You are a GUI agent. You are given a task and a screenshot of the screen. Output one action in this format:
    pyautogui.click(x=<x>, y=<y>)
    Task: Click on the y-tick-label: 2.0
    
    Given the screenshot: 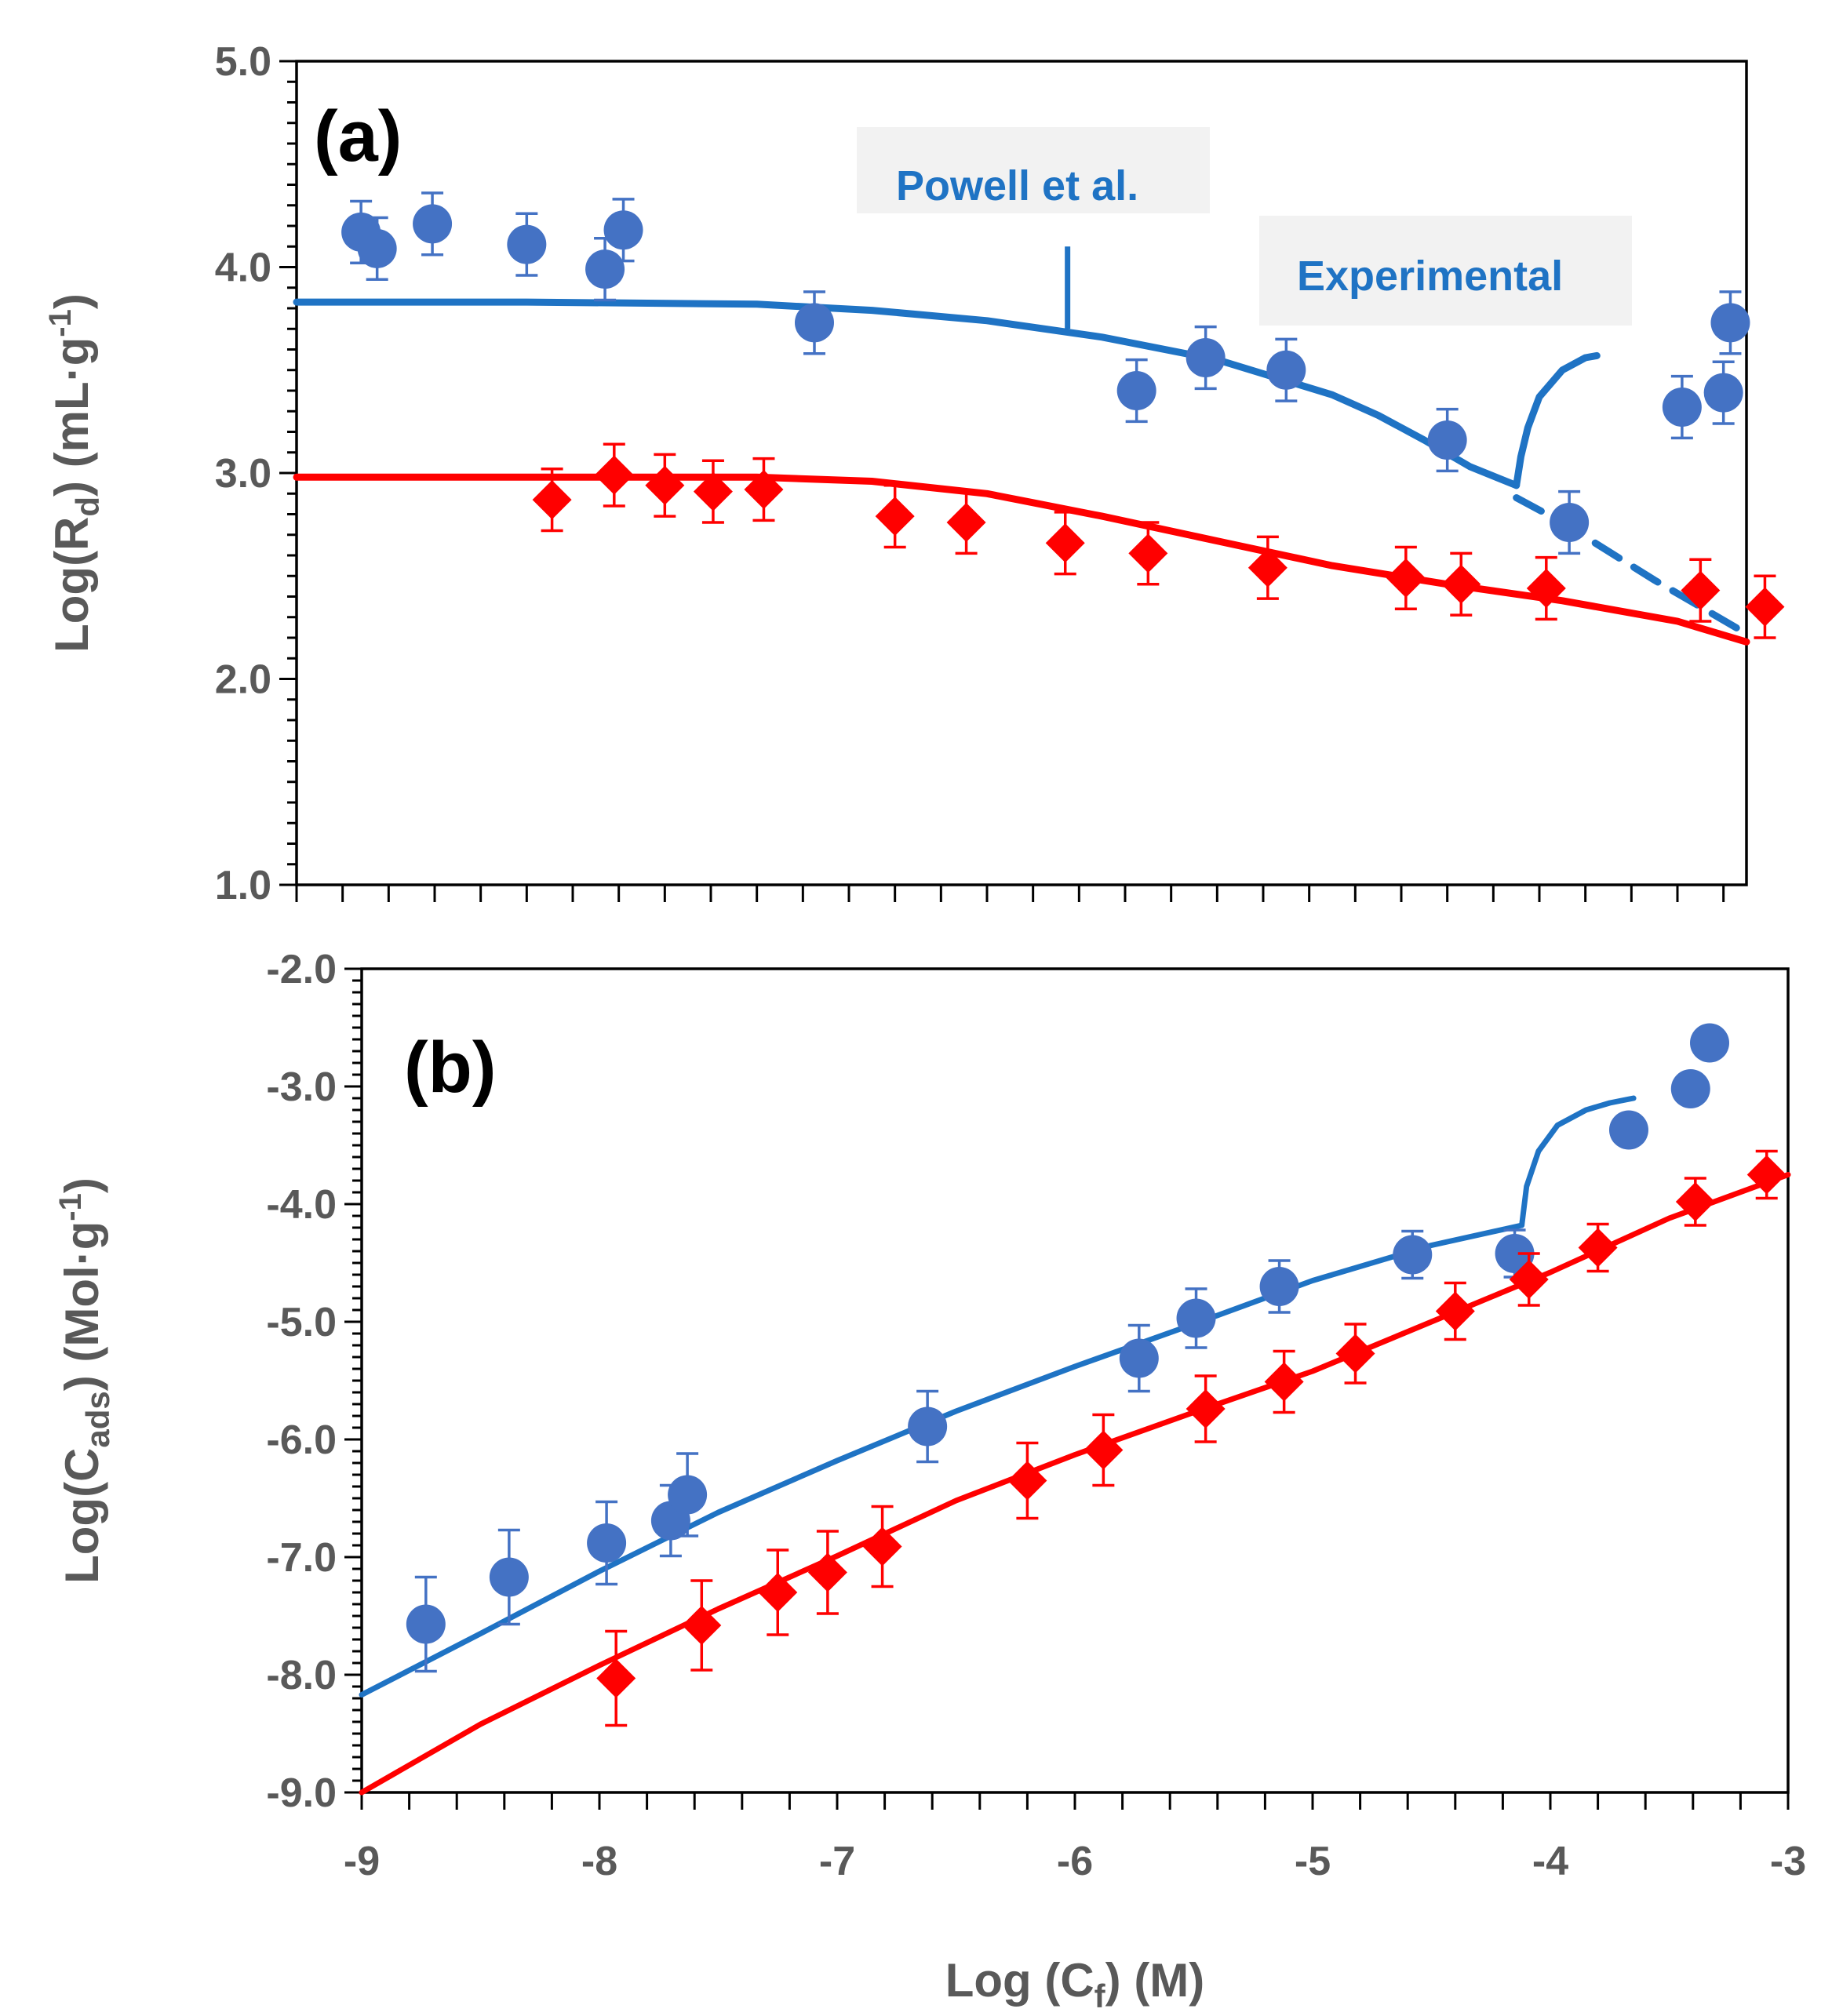 What is the action you would take?
    pyautogui.click(x=243, y=680)
    